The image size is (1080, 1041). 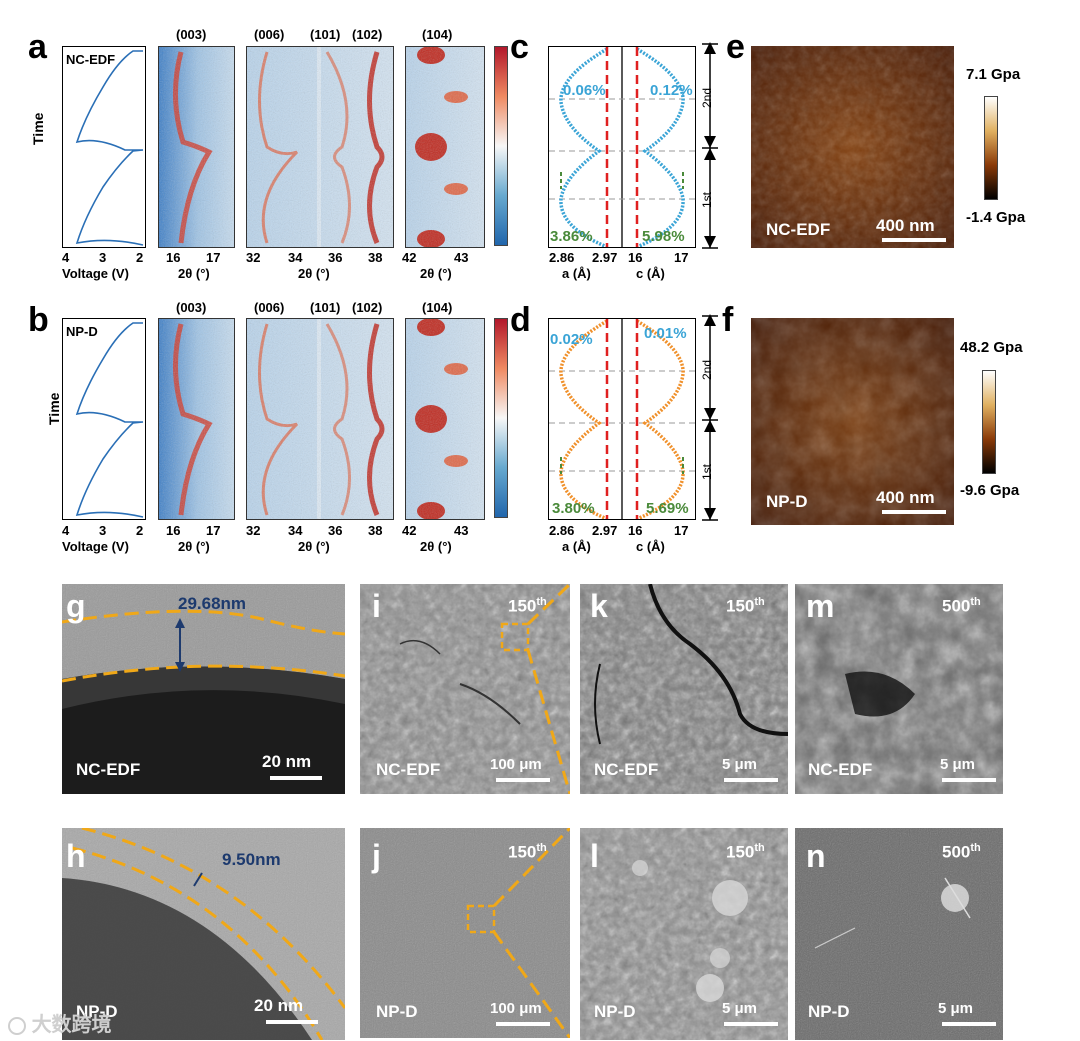 I want to click on voltage-tick-b-1: 3, so click(x=103, y=530).